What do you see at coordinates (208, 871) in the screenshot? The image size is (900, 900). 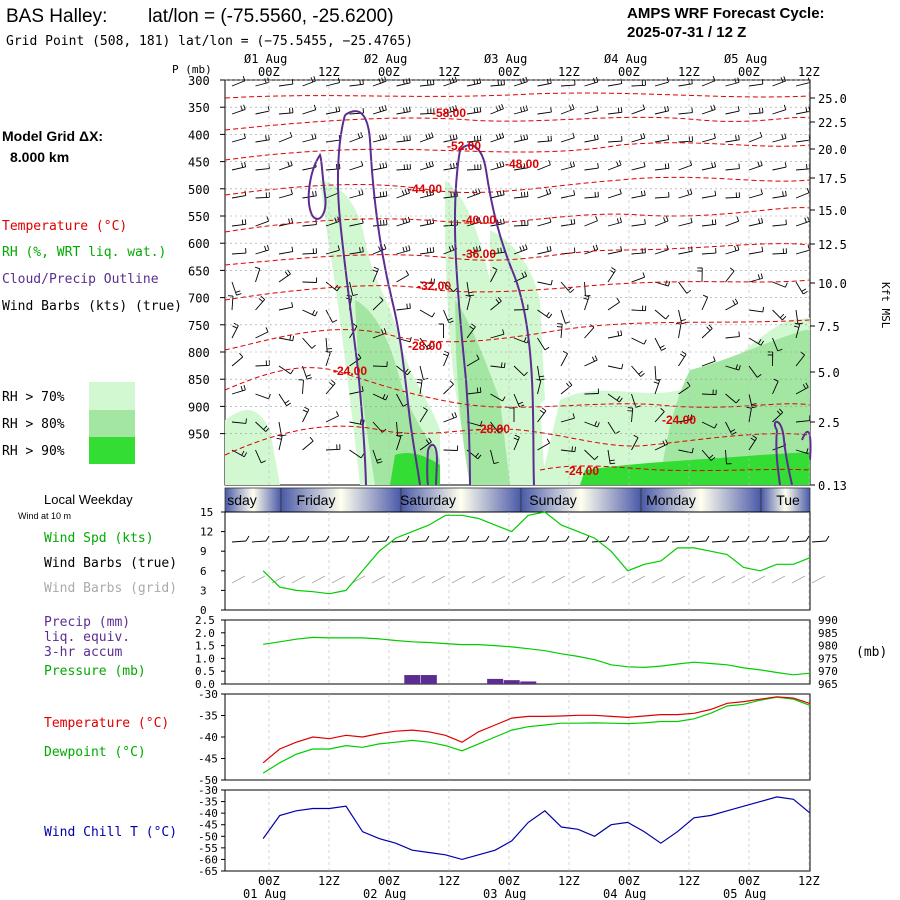 I see `y-tick-label: -65` at bounding box center [208, 871].